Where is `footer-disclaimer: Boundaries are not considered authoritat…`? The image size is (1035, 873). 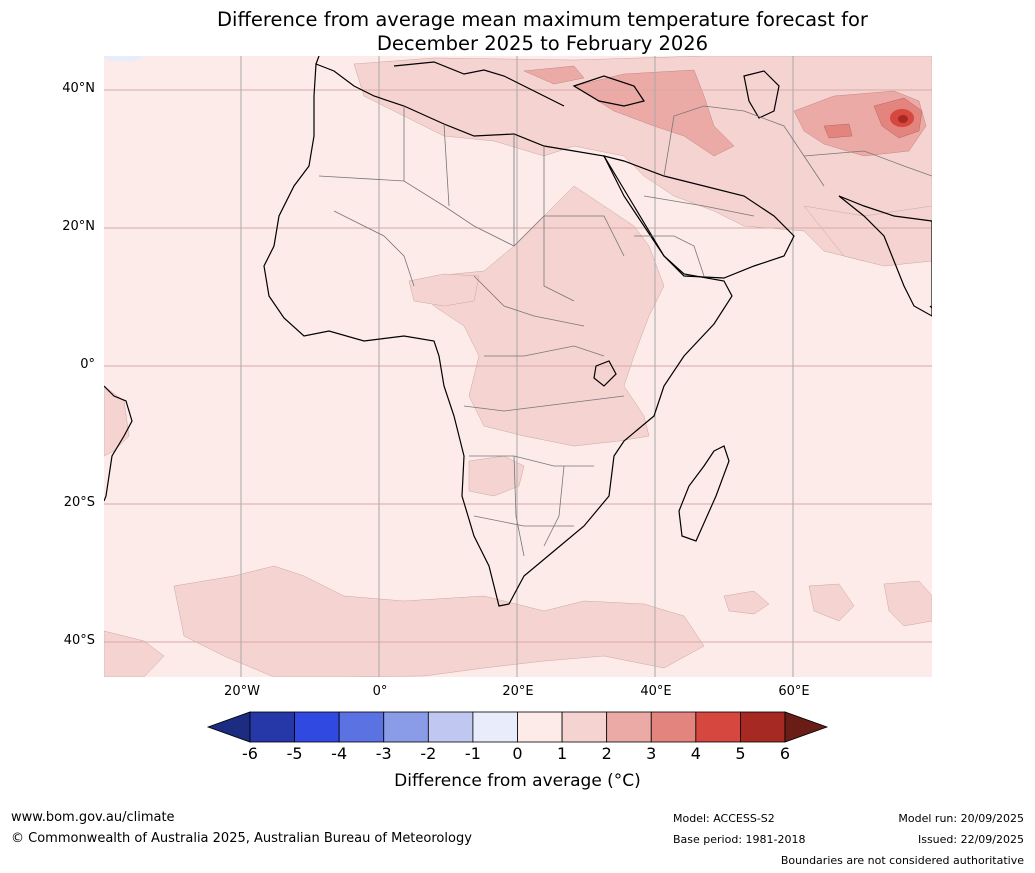
footer-disclaimer: Boundaries are not considered authoritat… is located at coordinates (902, 860).